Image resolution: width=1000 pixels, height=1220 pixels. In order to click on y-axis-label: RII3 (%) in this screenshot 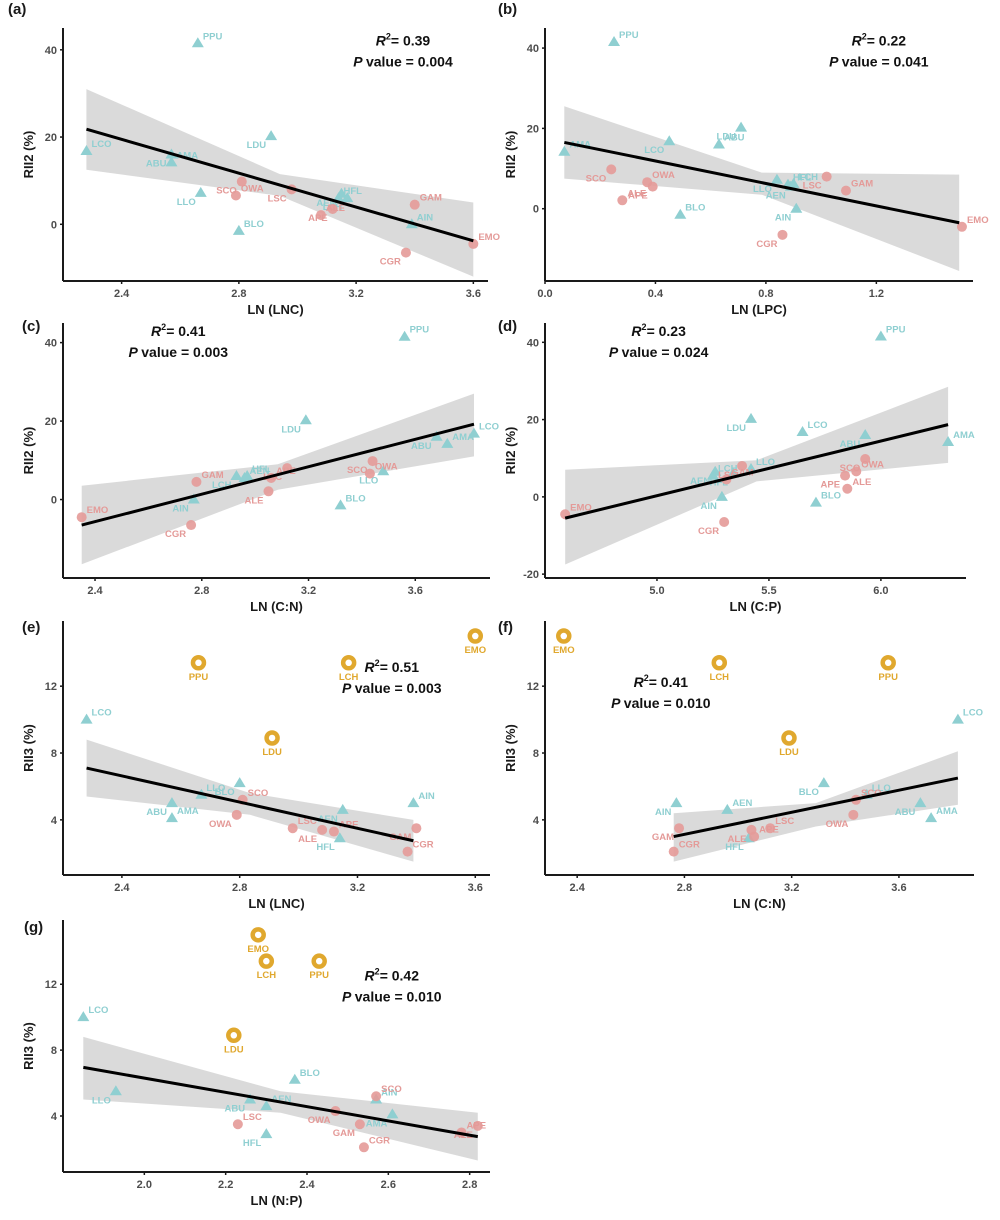, I will do `click(28, 1046)`.